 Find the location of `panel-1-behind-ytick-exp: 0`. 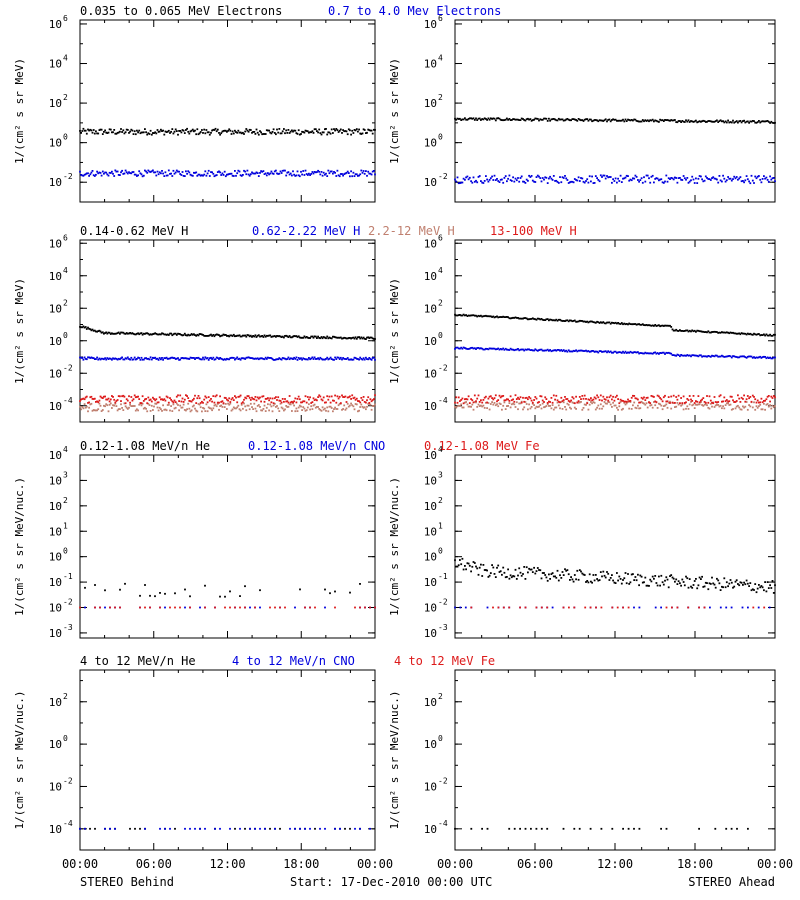

panel-1-behind-ytick-exp: 0 is located at coordinates (65, 137).